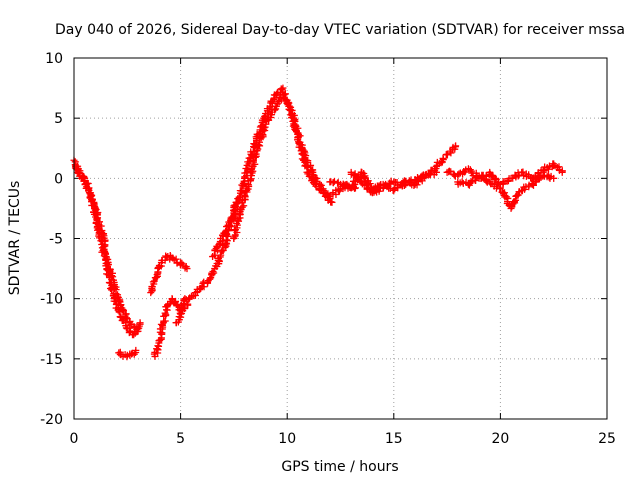 The width and height of the screenshot is (640, 480). I want to click on x-tick-label: 20, so click(500, 439).